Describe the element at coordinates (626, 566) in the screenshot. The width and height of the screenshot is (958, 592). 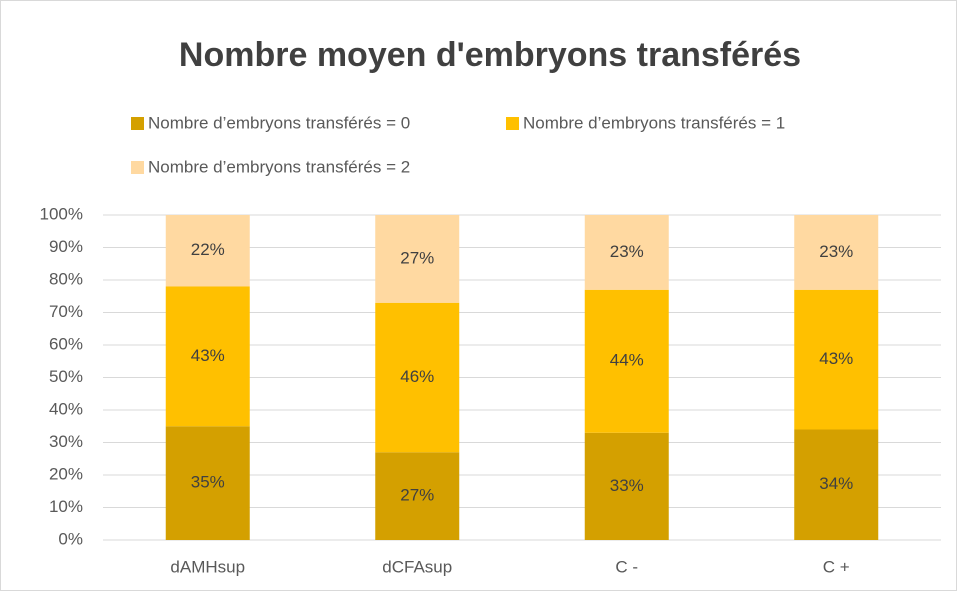
I see `x-tick-label: C -` at that location.